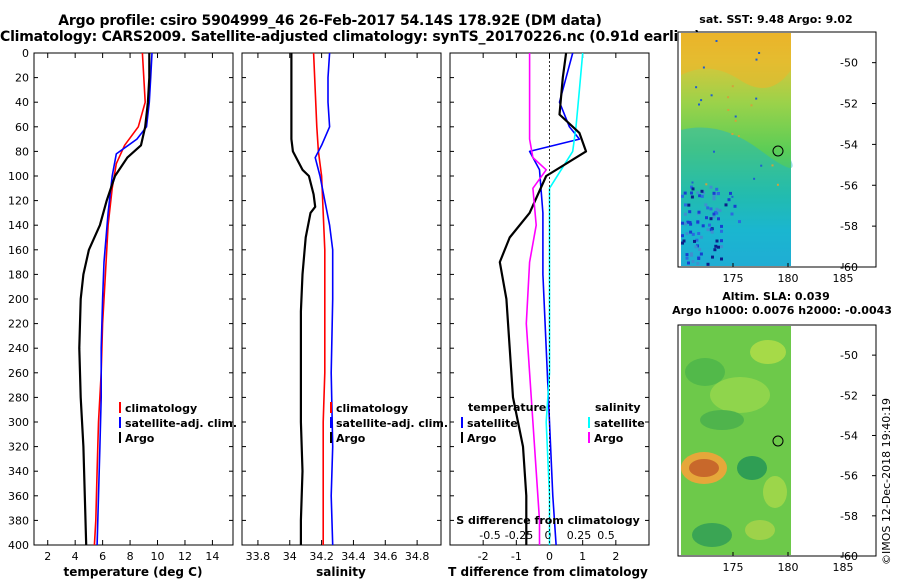 The height and width of the screenshot is (580, 900). I want to click on depth-tick-label: 280, so click(18, 397).